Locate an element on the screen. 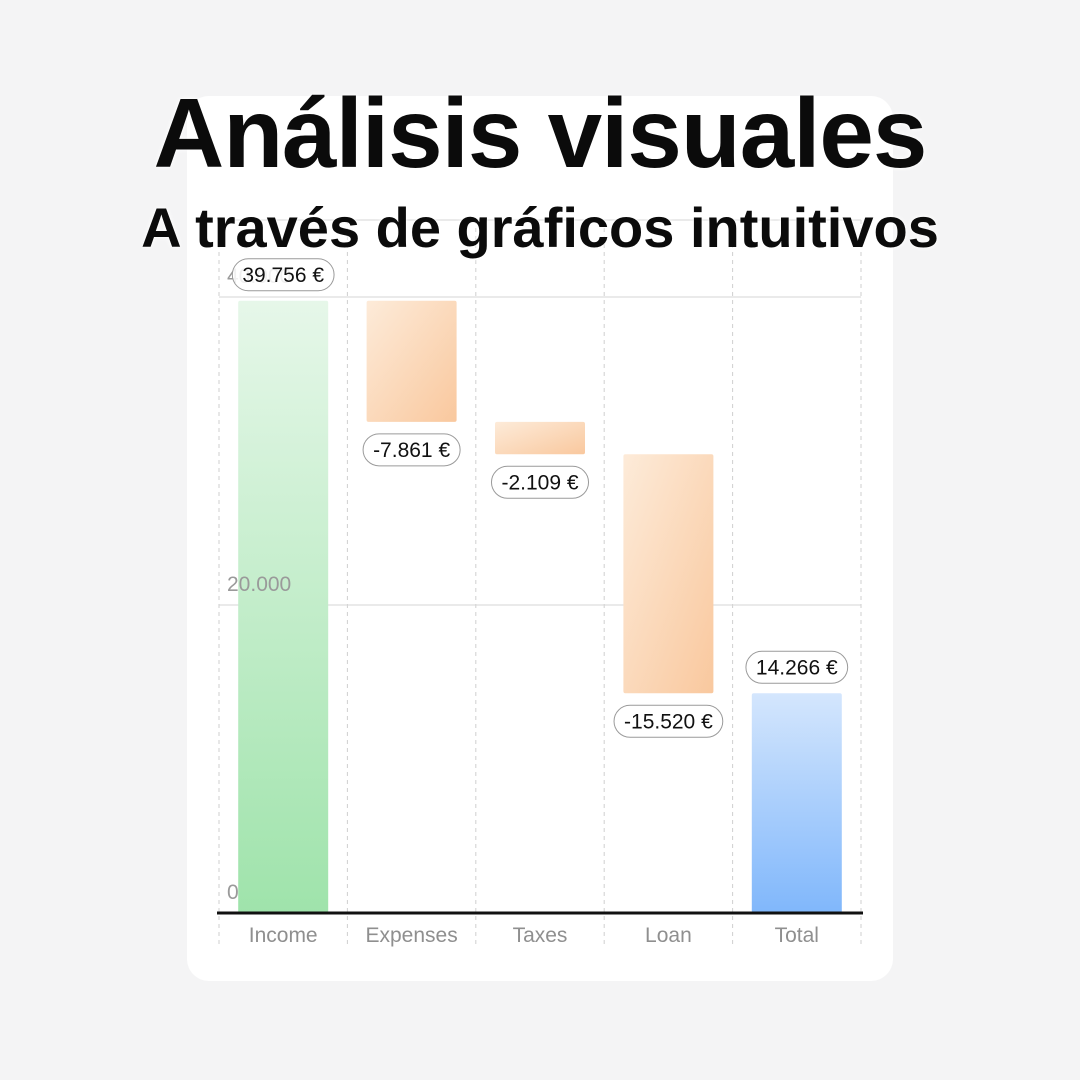  bar-total is located at coordinates (796, 803).